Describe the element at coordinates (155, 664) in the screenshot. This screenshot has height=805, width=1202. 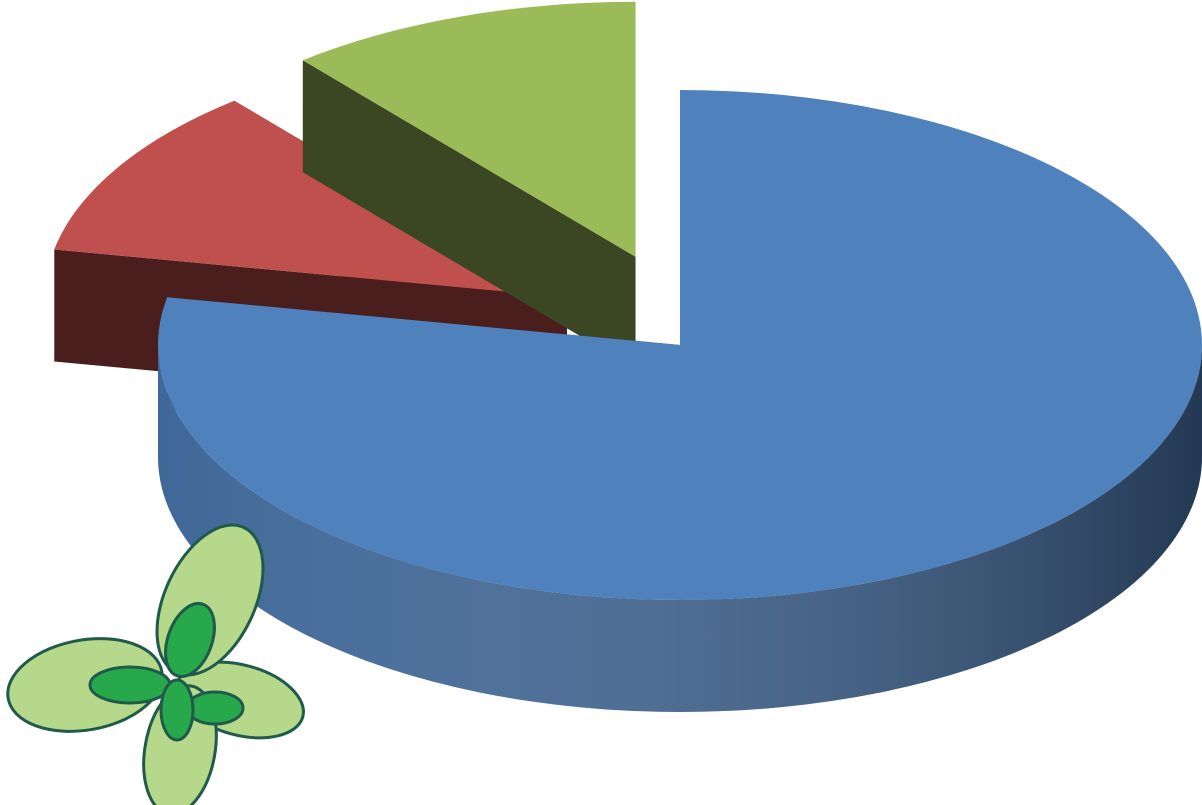
I see `butterfly-decoration` at that location.